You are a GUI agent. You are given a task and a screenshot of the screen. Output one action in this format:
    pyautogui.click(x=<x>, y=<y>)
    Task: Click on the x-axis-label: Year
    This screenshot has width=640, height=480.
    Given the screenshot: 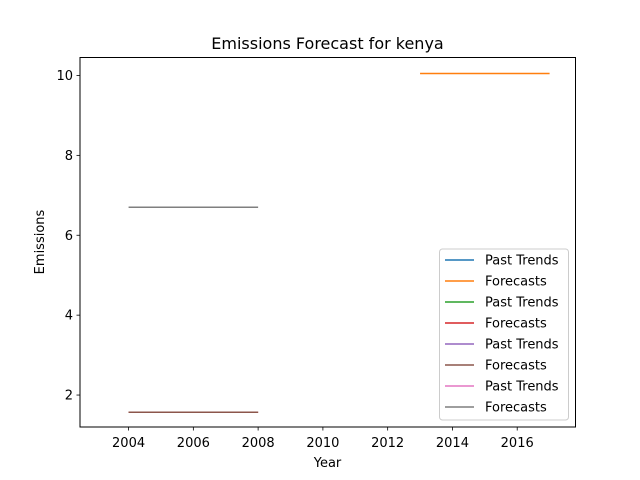 What is the action you would take?
    pyautogui.click(x=327, y=463)
    